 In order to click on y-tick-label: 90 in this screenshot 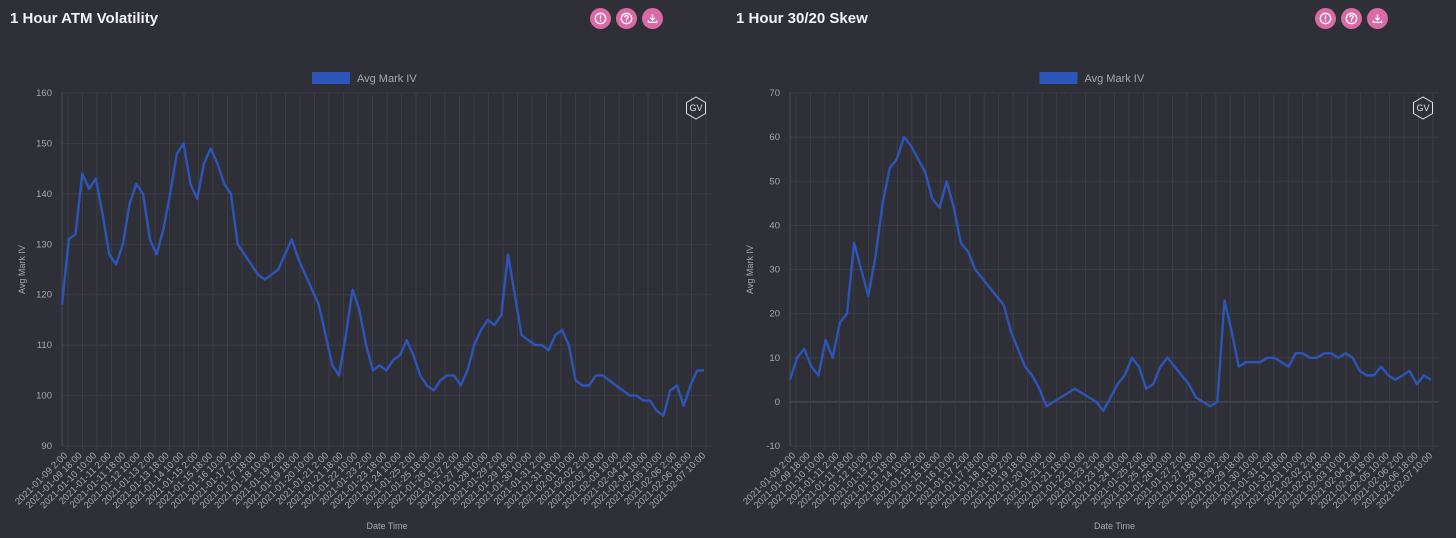, I will do `click(46, 446)`.